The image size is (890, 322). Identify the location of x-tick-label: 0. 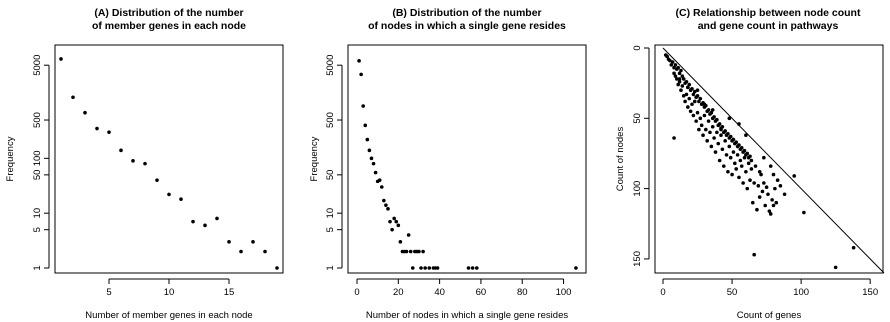
(662, 292).